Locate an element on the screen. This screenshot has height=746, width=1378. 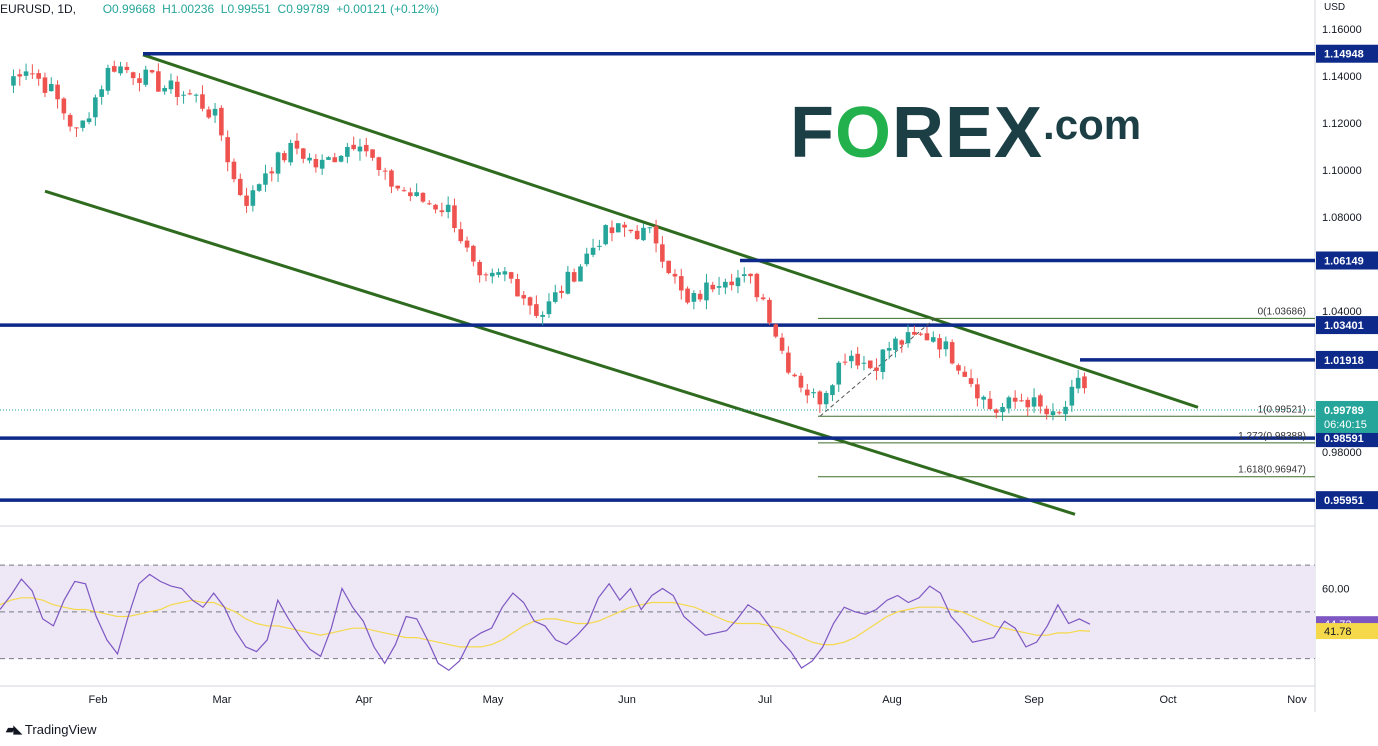
low-value: L0.99551 is located at coordinates (245, 9).